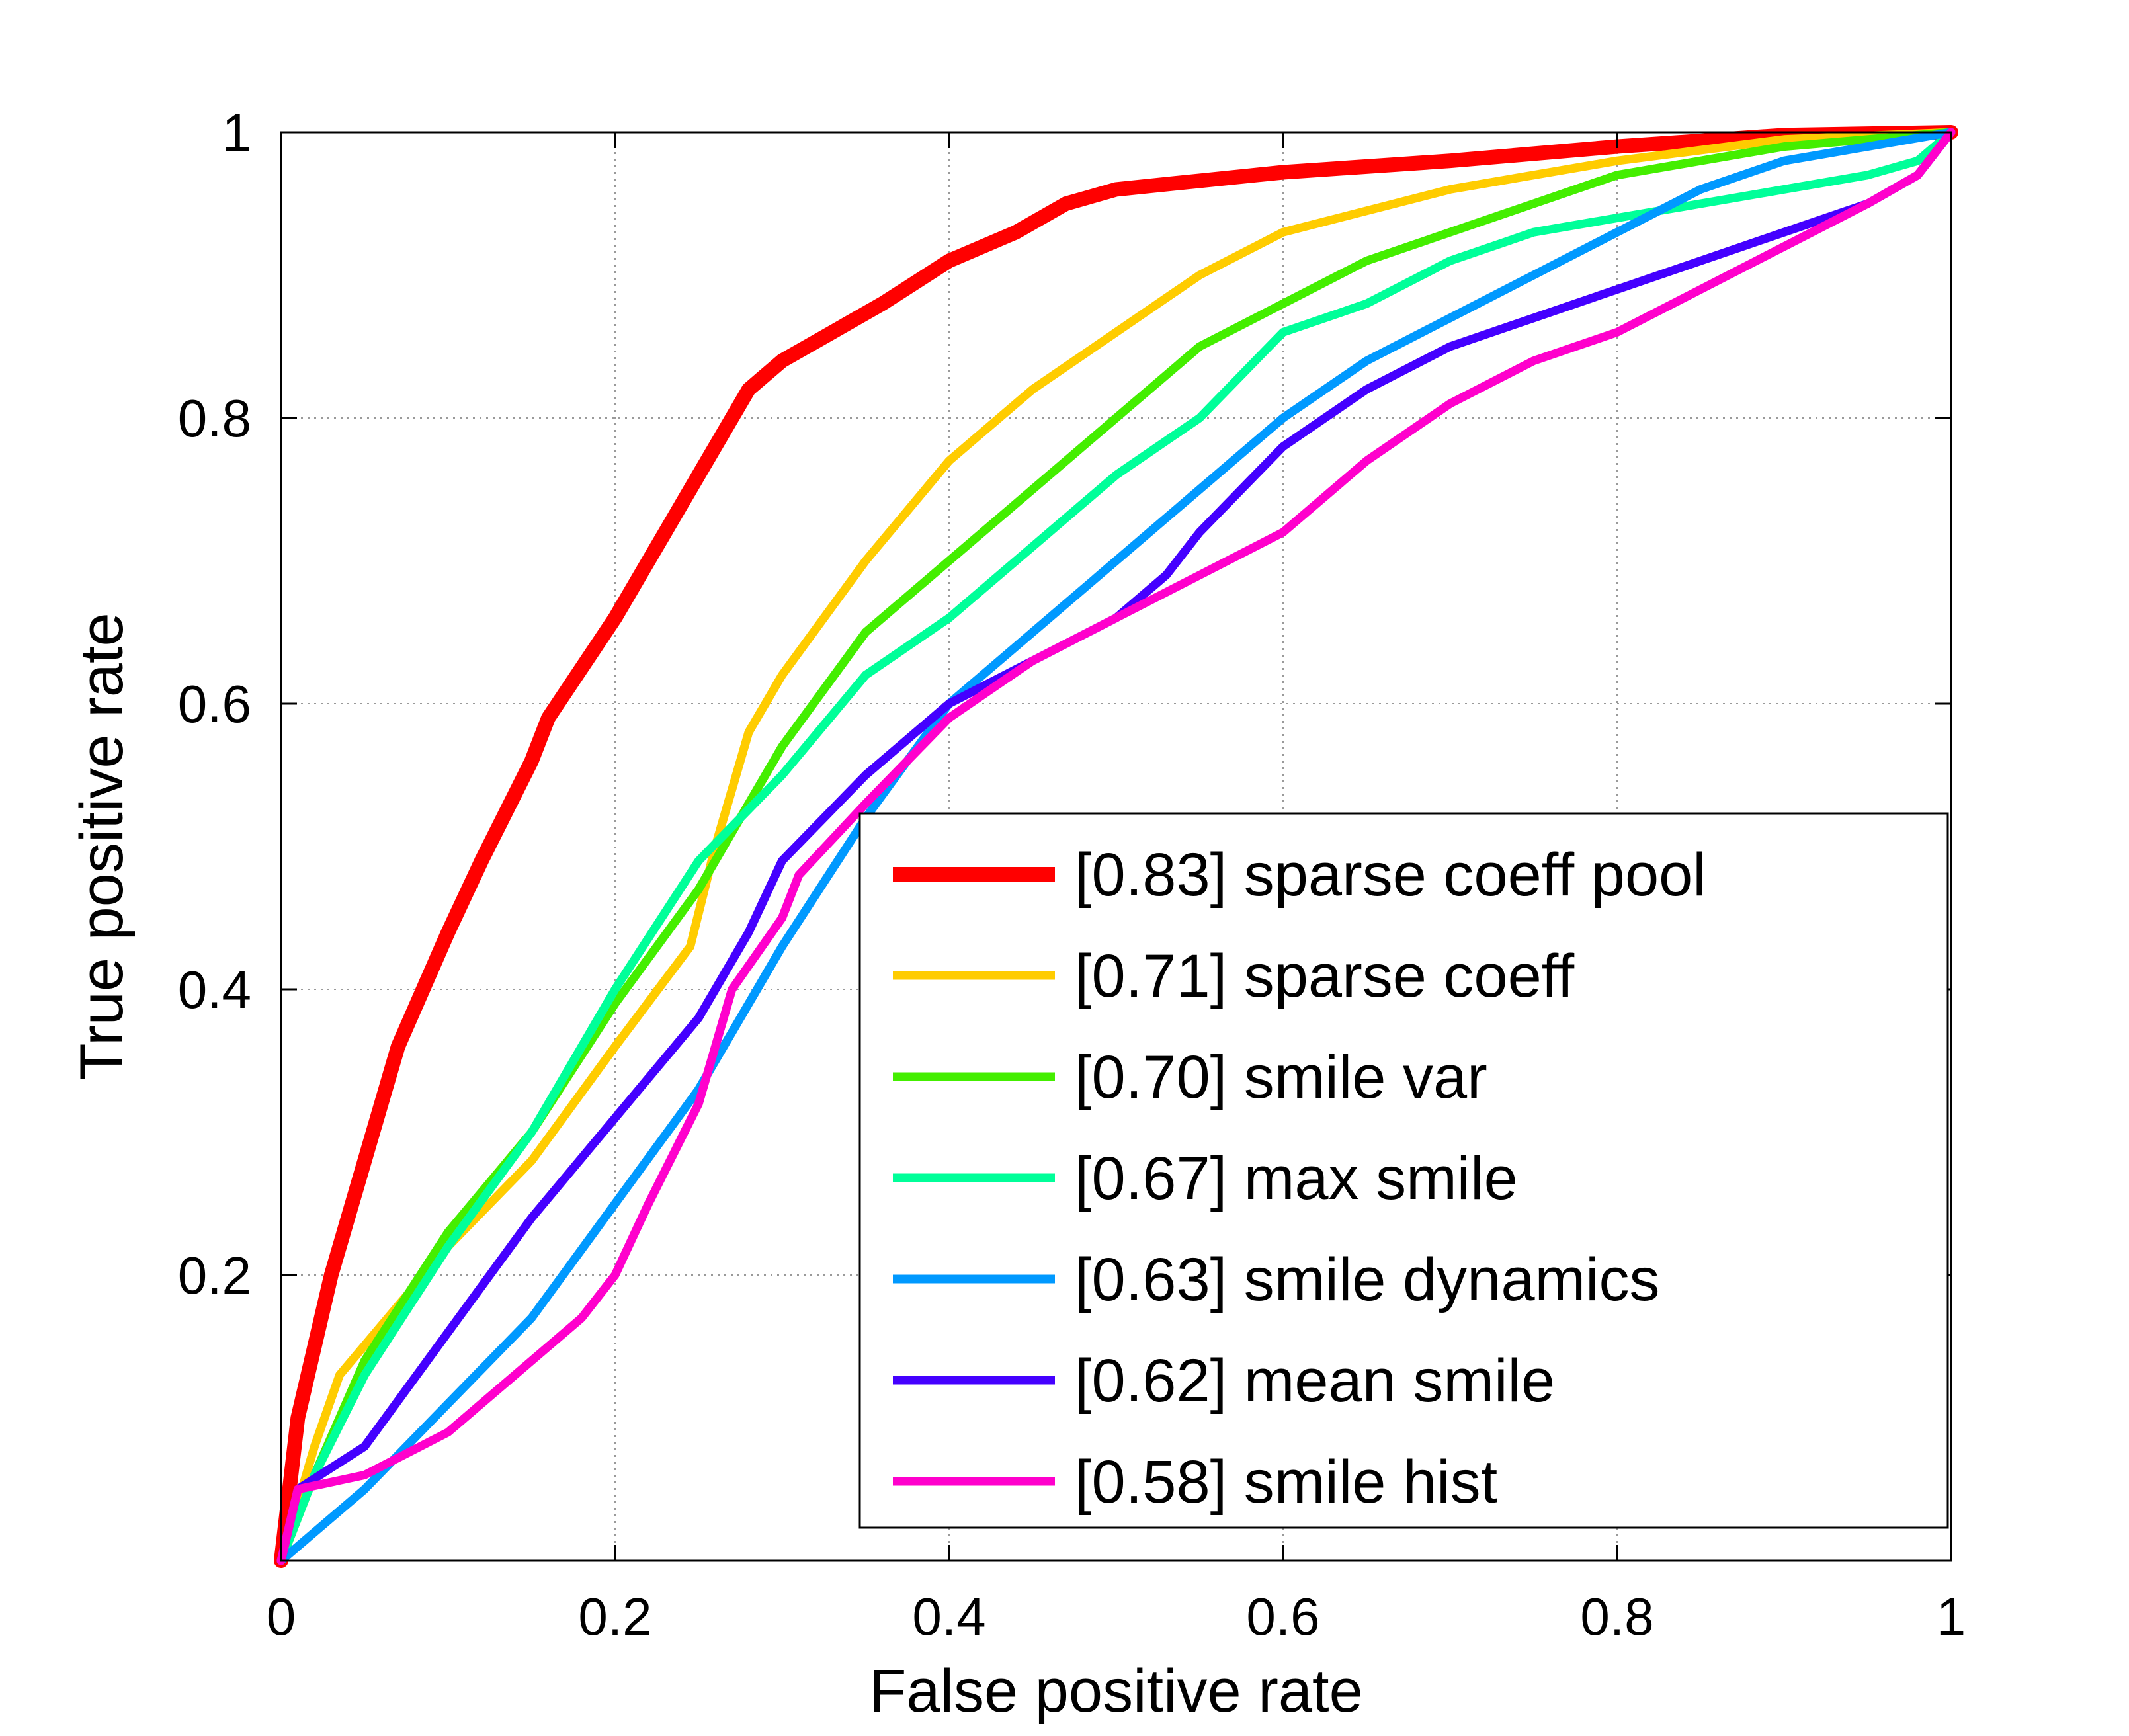 The width and height of the screenshot is (2129, 1736). I want to click on y-tick-label: 0.4, so click(214, 990).